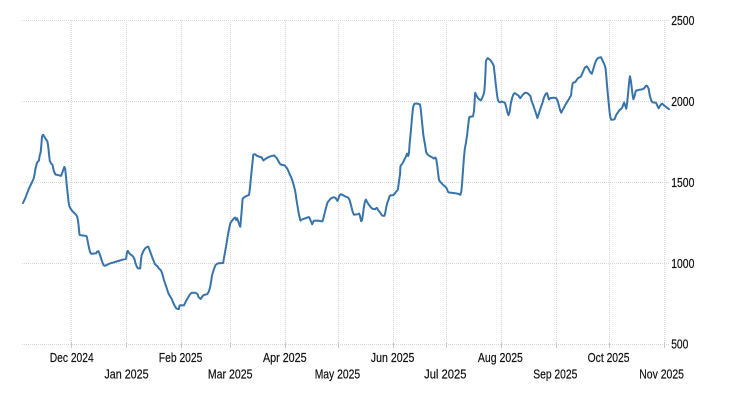 The width and height of the screenshot is (730, 400). Describe the element at coordinates (682, 263) in the screenshot. I see `svg-text: 1000` at that location.